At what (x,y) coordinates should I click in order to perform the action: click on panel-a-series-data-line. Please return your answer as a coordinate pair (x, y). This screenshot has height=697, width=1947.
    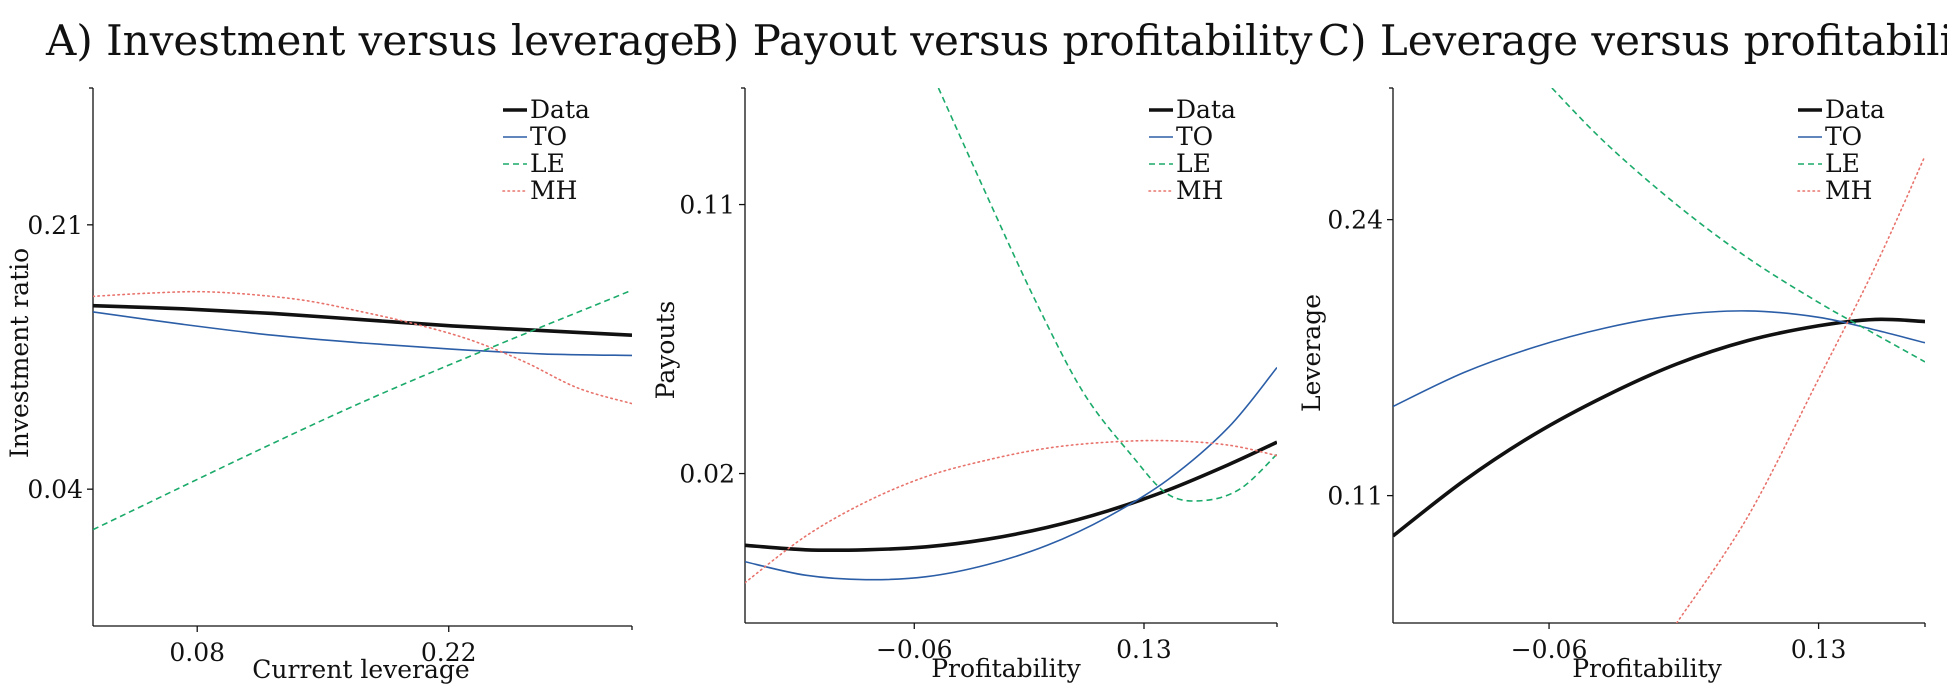
    Looking at the image, I should click on (362, 320).